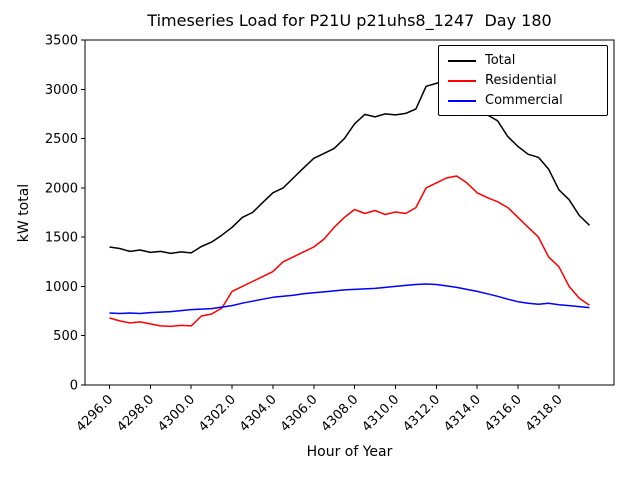  Describe the element at coordinates (61, 90) in the screenshot. I see `y-tick-label: 3000` at that location.